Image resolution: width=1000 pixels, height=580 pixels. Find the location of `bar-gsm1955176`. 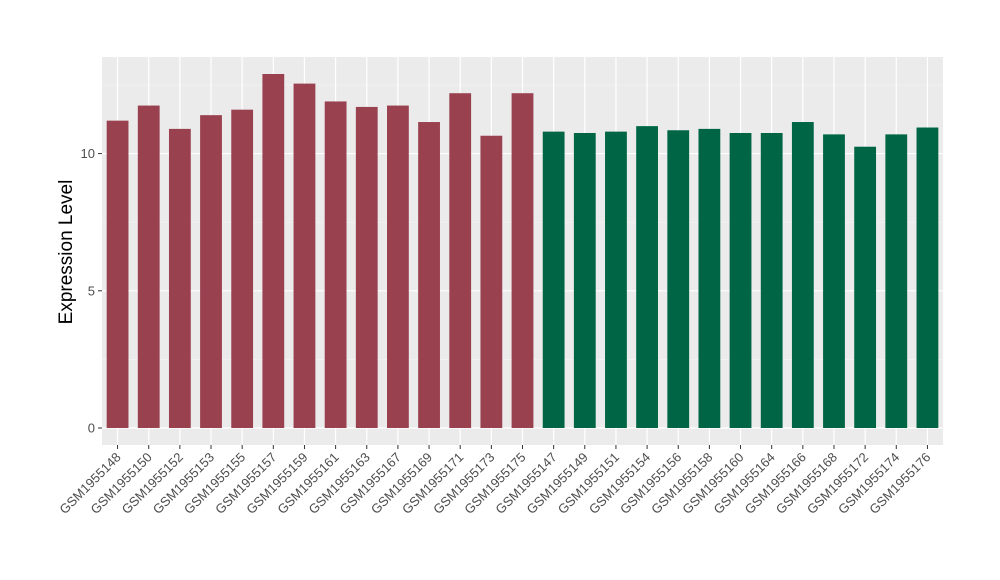

bar-gsm1955176 is located at coordinates (927, 277).